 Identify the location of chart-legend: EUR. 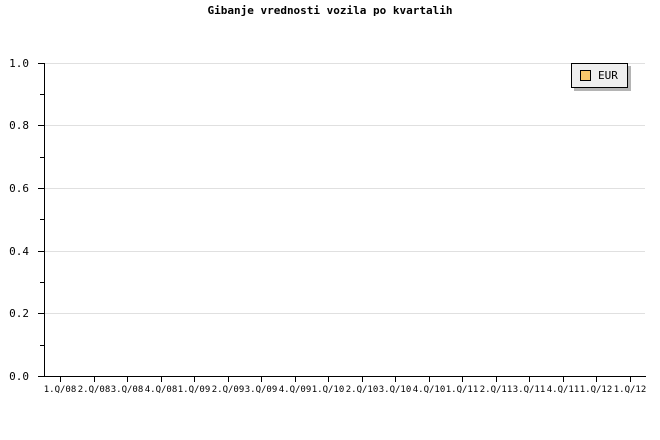
(599, 75).